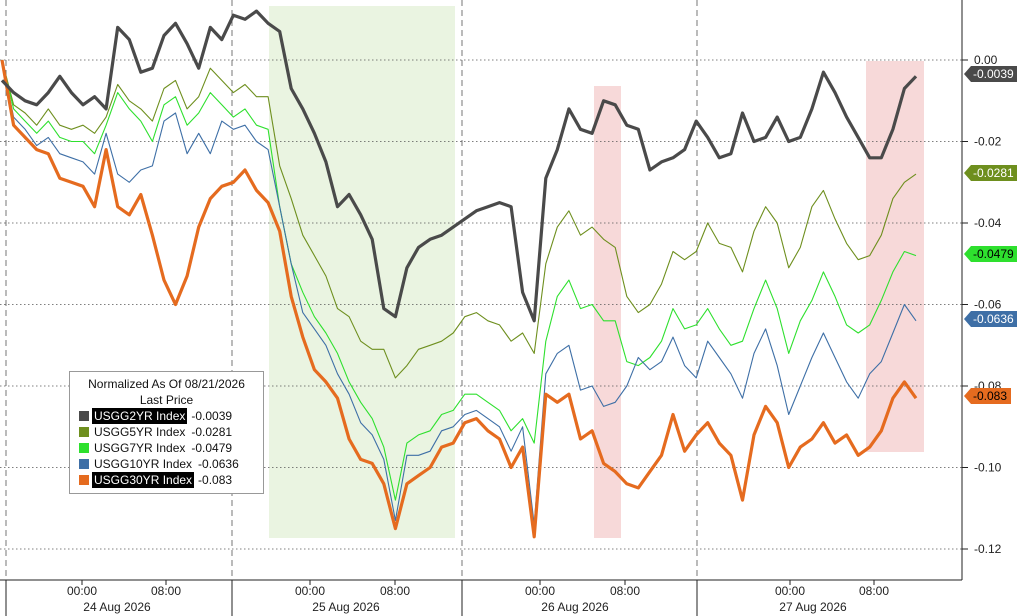 The height and width of the screenshot is (616, 1017). What do you see at coordinates (212, 416) in the screenshot?
I see `legend-series-value: -0.0039` at bounding box center [212, 416].